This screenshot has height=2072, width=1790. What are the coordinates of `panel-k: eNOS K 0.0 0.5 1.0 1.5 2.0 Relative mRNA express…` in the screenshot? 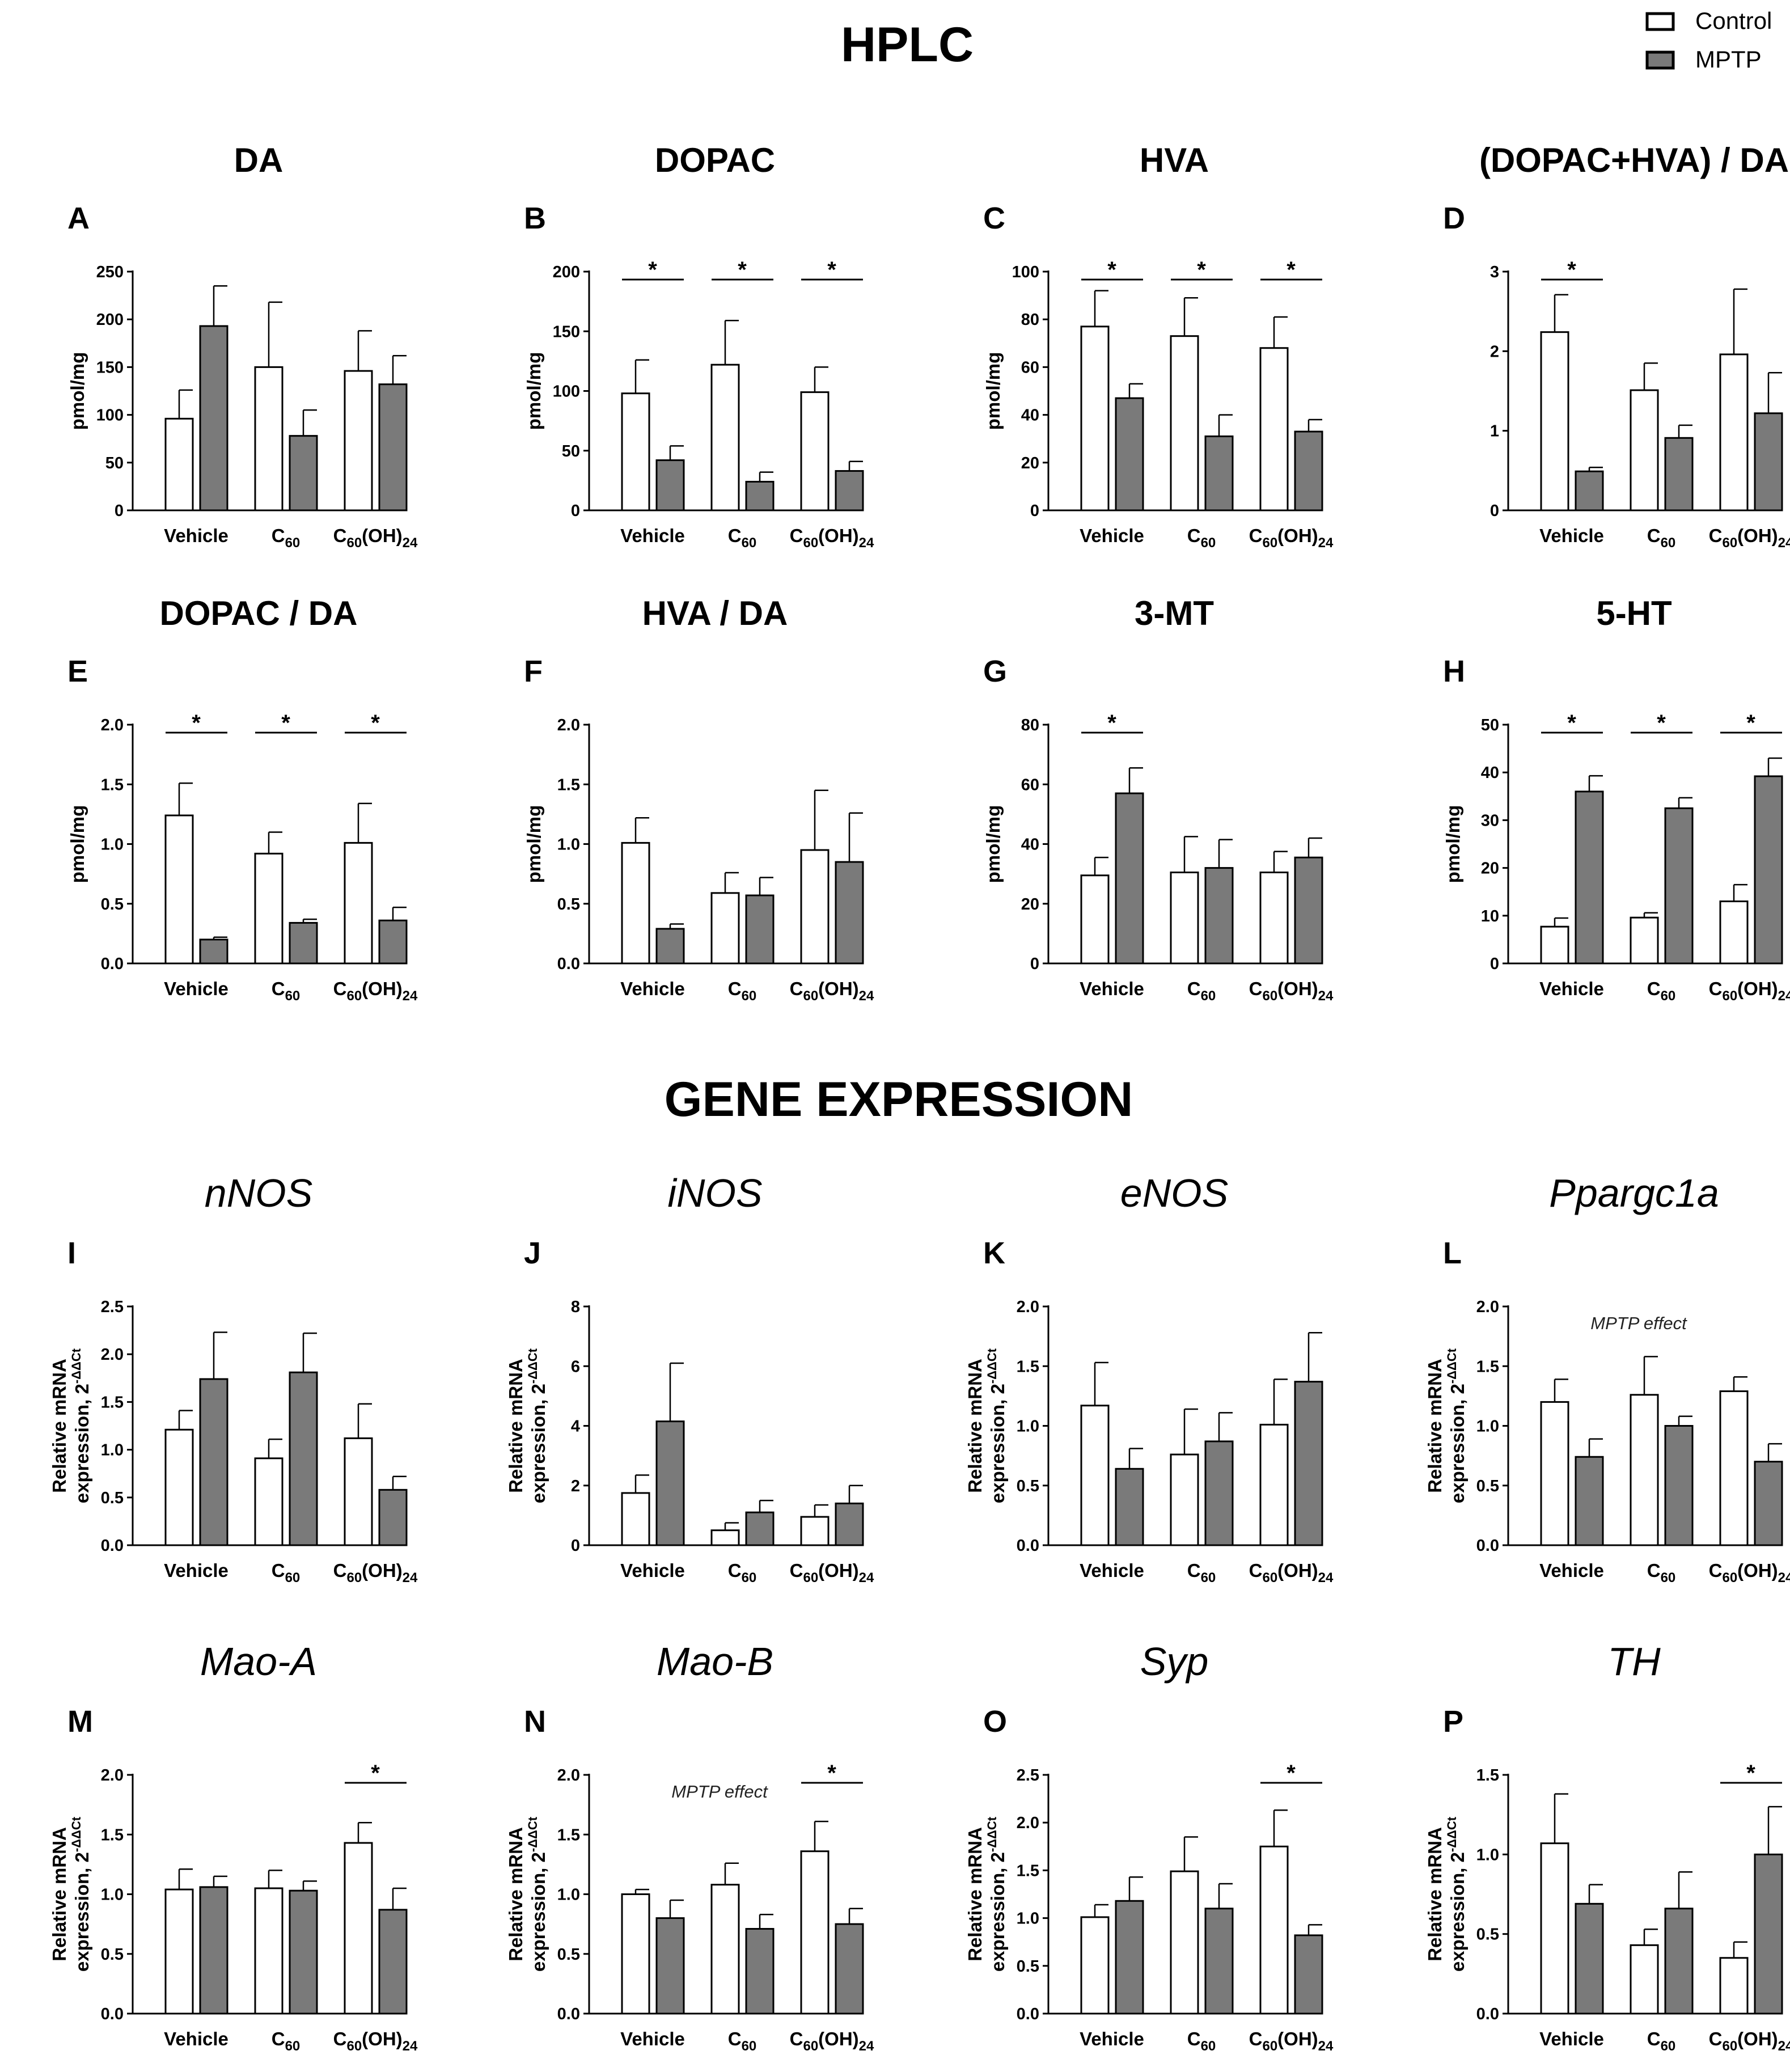 It's located at (1149, 1378).